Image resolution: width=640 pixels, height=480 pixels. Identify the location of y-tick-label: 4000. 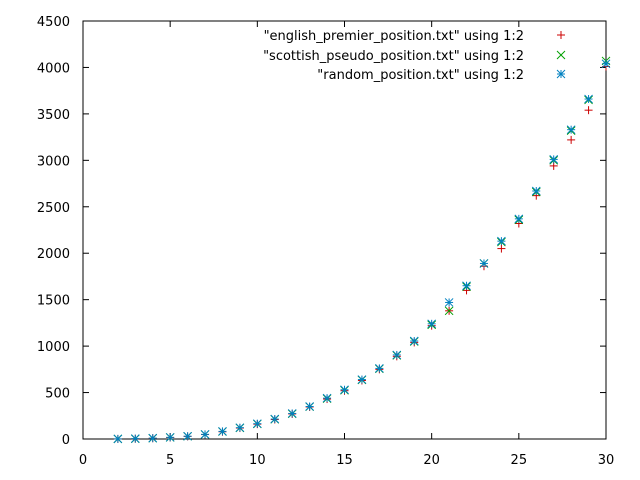
(53, 68).